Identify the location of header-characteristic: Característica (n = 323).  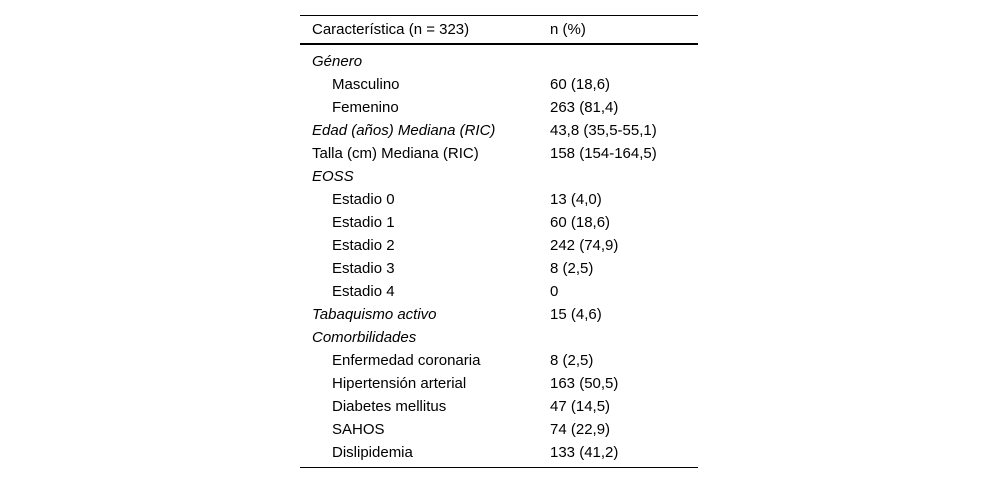
(391, 29).